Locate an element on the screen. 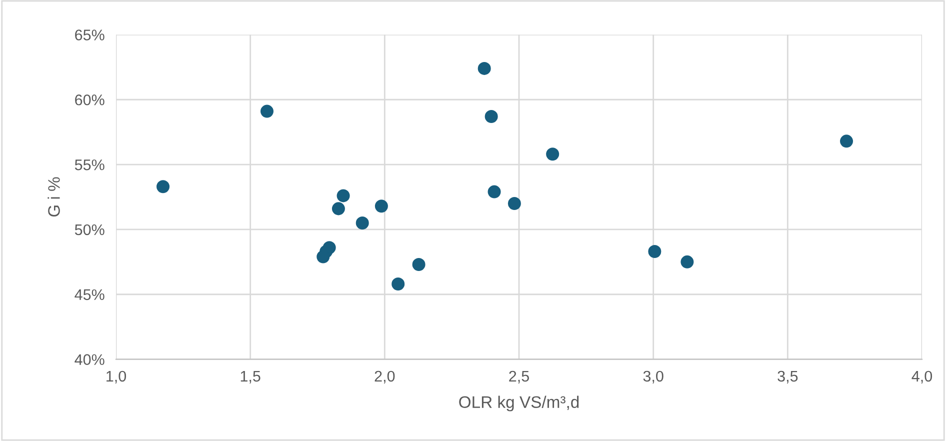  y-tick-label: 40% is located at coordinates (89, 359).